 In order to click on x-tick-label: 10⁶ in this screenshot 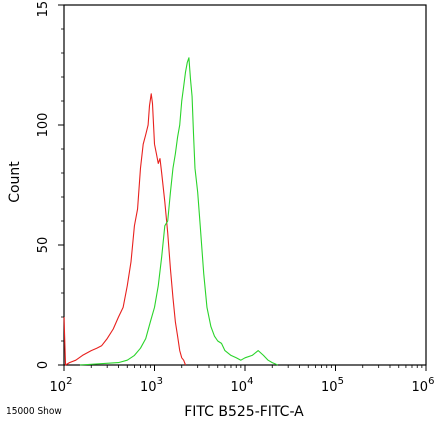, I will do `click(423, 385)`.